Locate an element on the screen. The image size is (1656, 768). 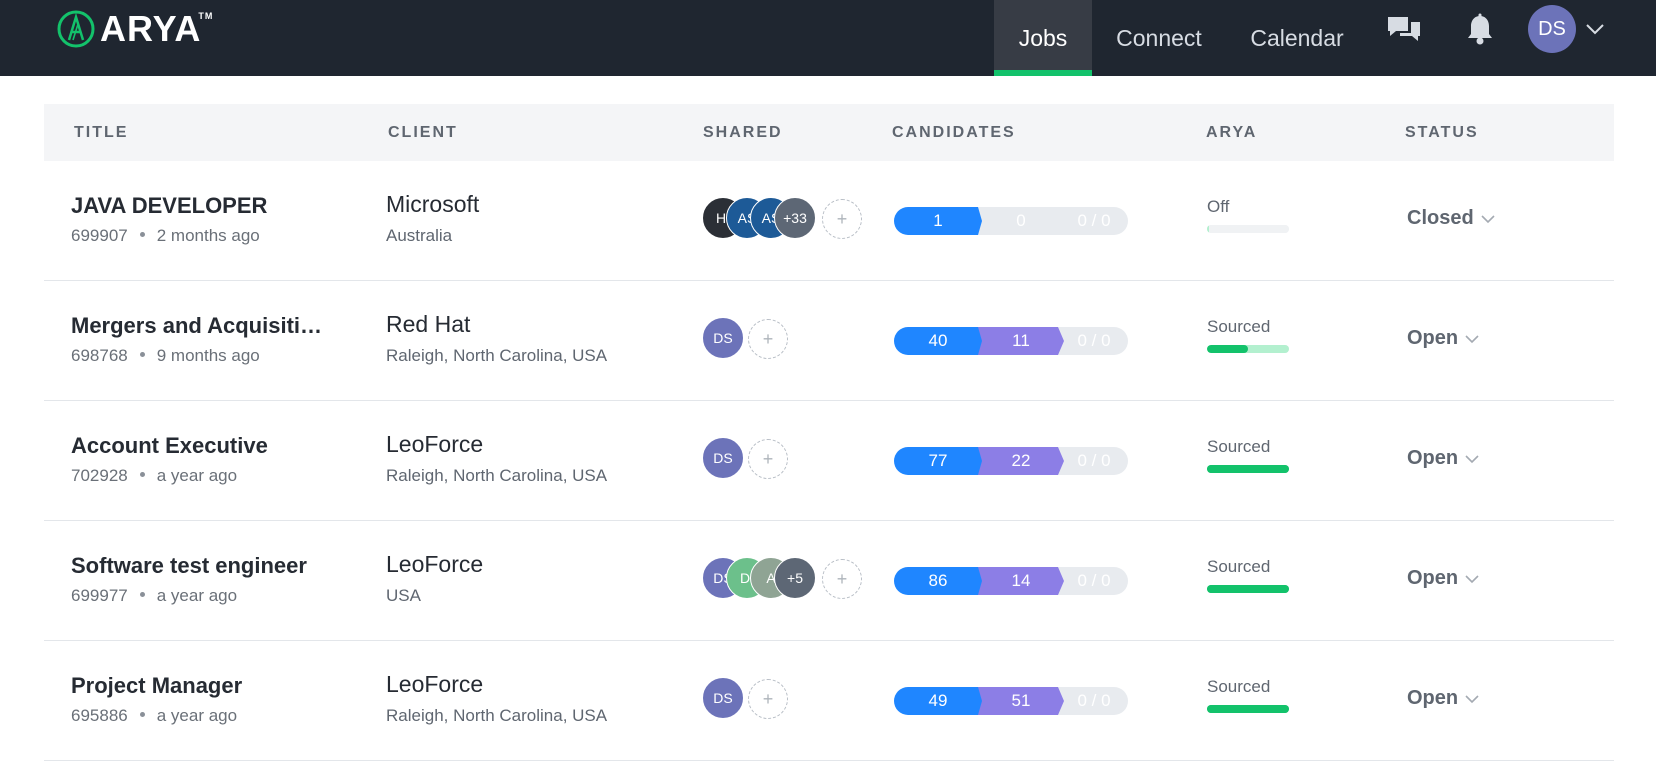
shortlisted-count: 11 is located at coordinates (1018, 341).